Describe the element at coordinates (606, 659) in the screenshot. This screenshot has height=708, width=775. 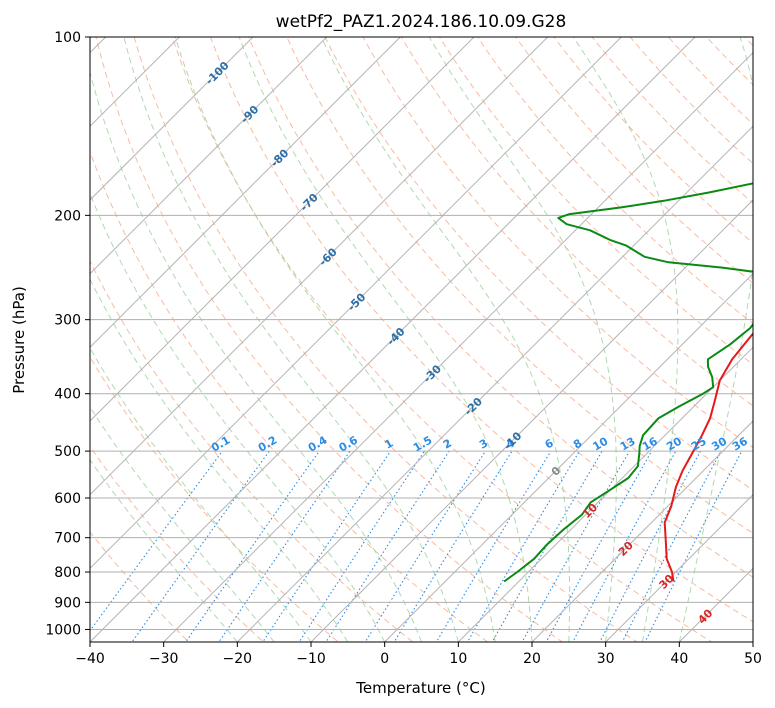
I see `x-tick-label: 30` at that location.